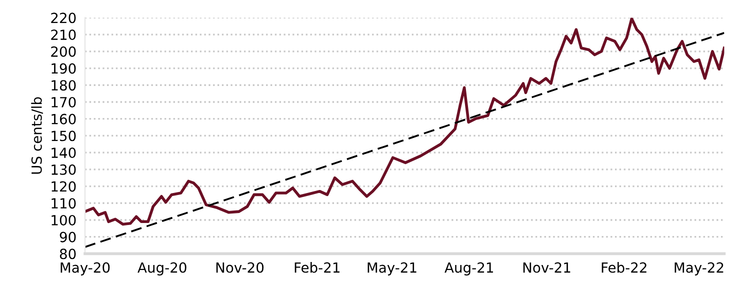  Describe the element at coordinates (64, 169) in the screenshot. I see `y-tick-label: 130` at that location.